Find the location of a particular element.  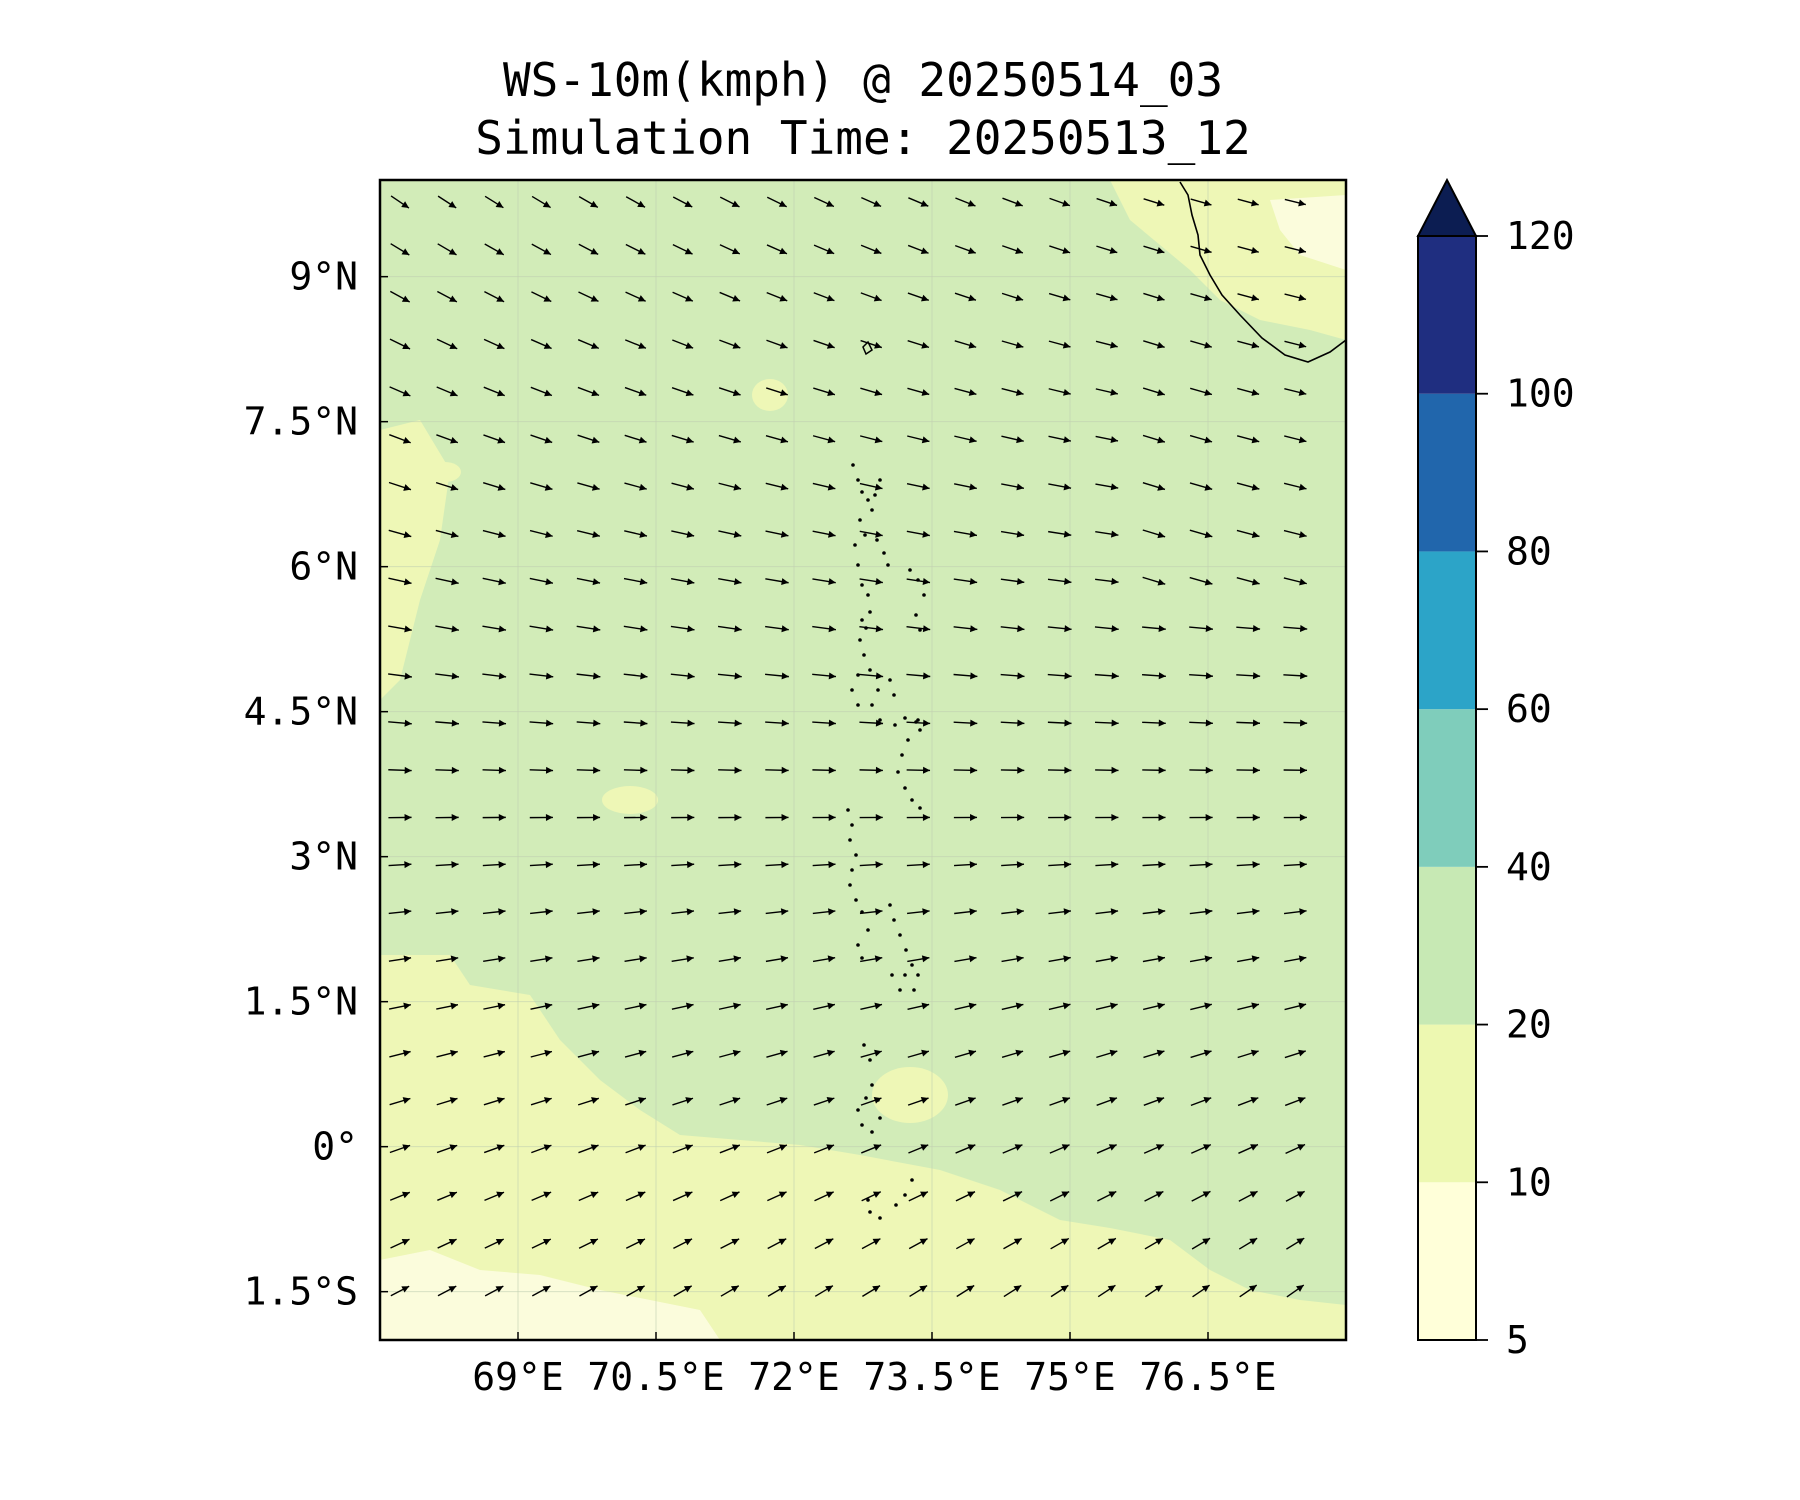

colorbar-segment is located at coordinates (1447, 788).